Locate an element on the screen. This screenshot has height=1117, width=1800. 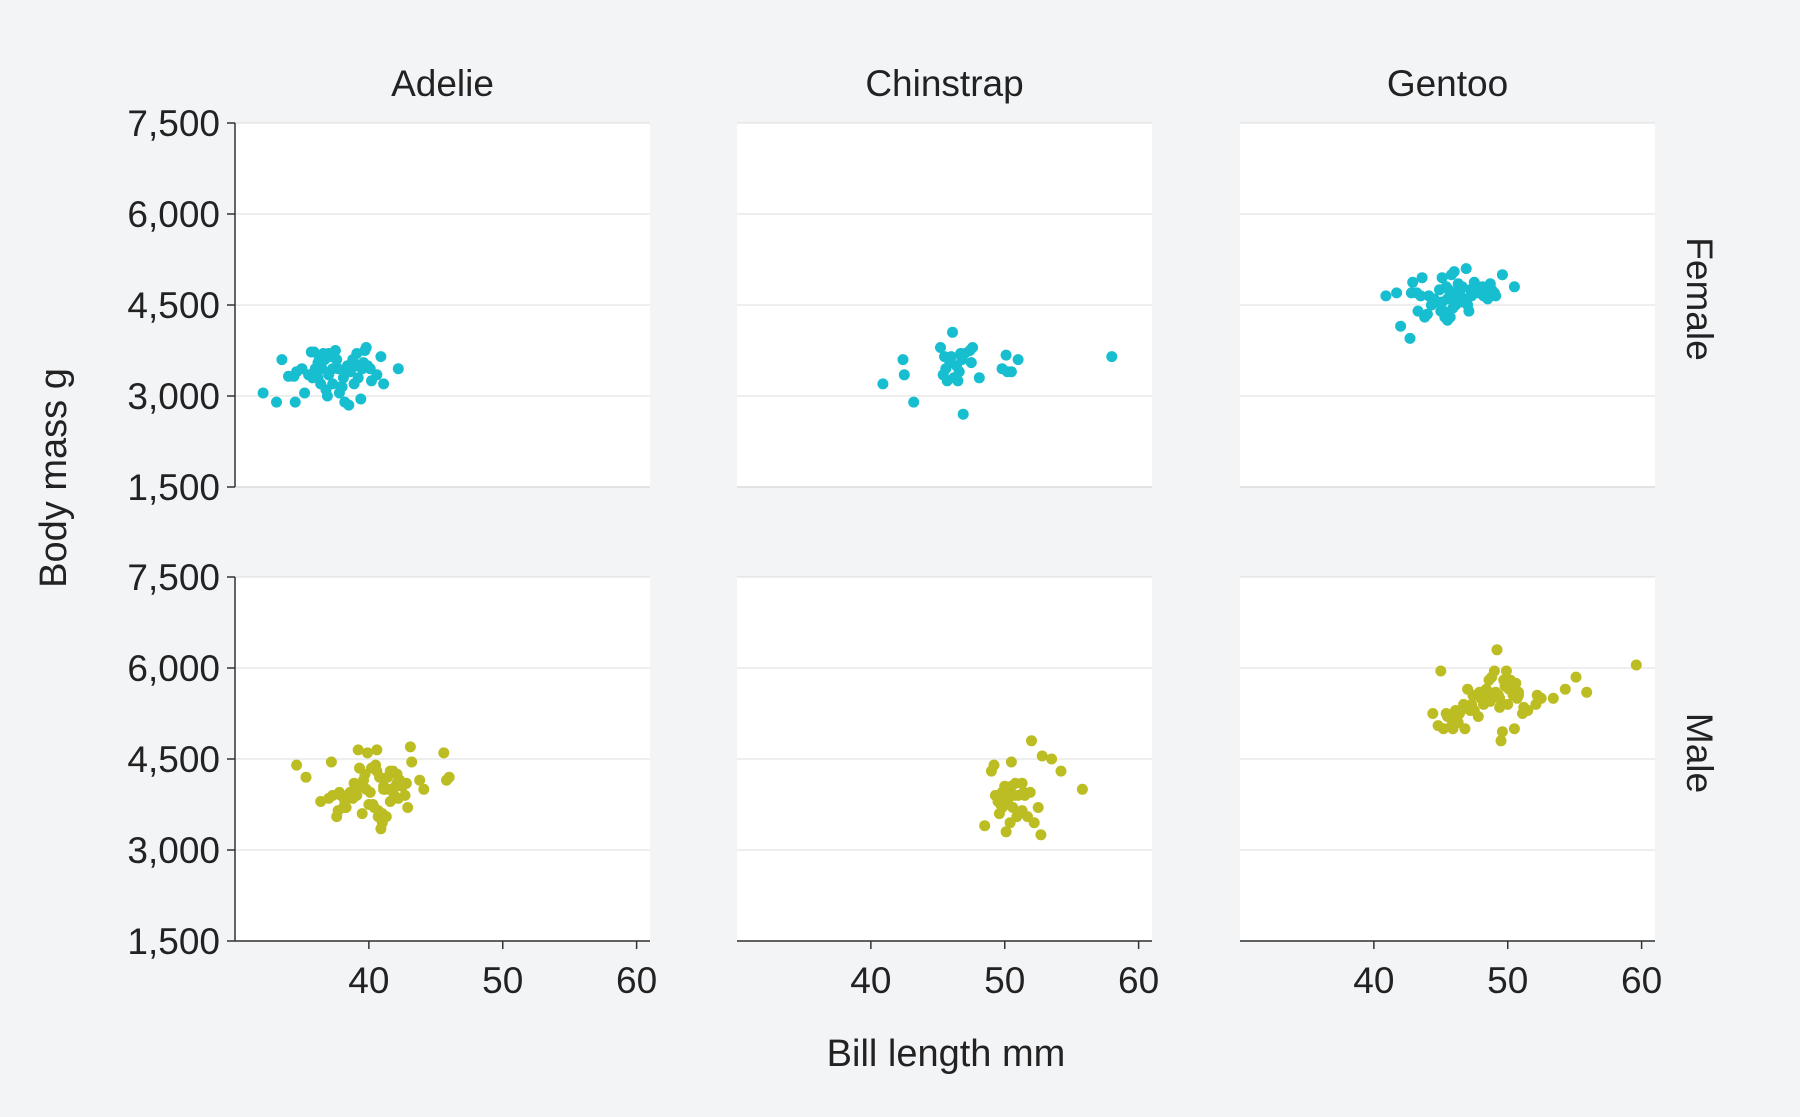
y-tick-label: 1,500 is located at coordinates (173, 487).